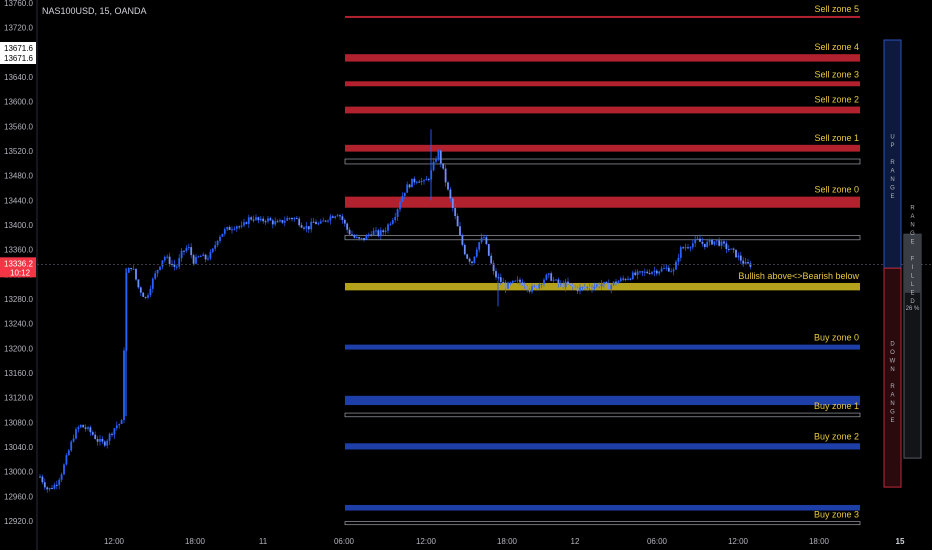 This screenshot has height=550, width=932. I want to click on down-range-label: W, so click(893, 361).